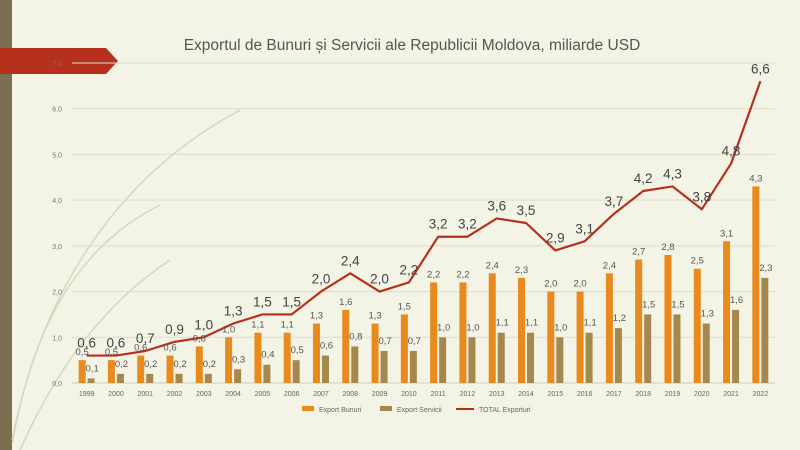 This screenshot has width=800, height=450. What do you see at coordinates (145, 338) in the screenshot?
I see `label-total-exporturi: 0,7` at bounding box center [145, 338].